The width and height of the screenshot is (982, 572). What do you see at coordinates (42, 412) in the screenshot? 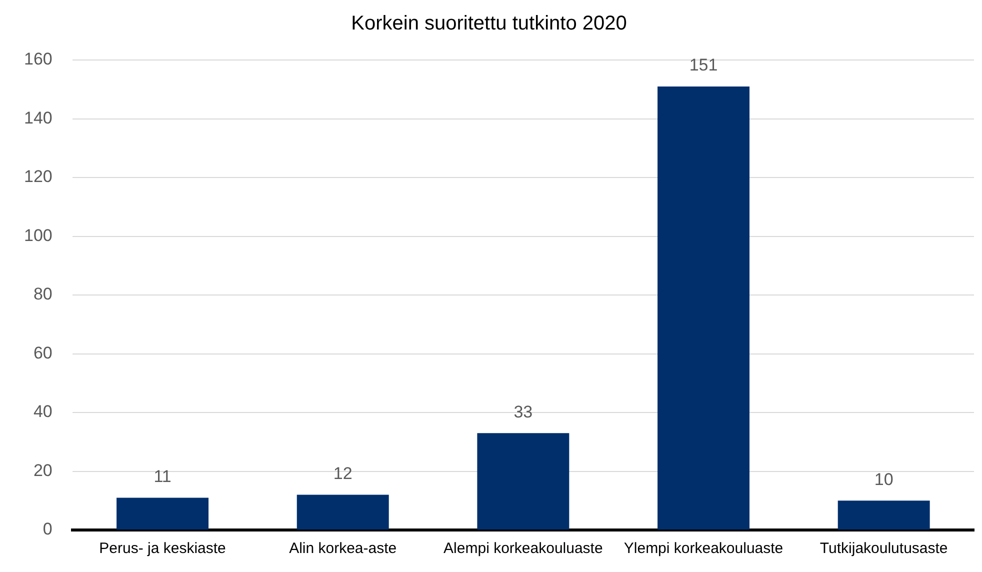
I see `y-tick-label: 40` at bounding box center [42, 412].